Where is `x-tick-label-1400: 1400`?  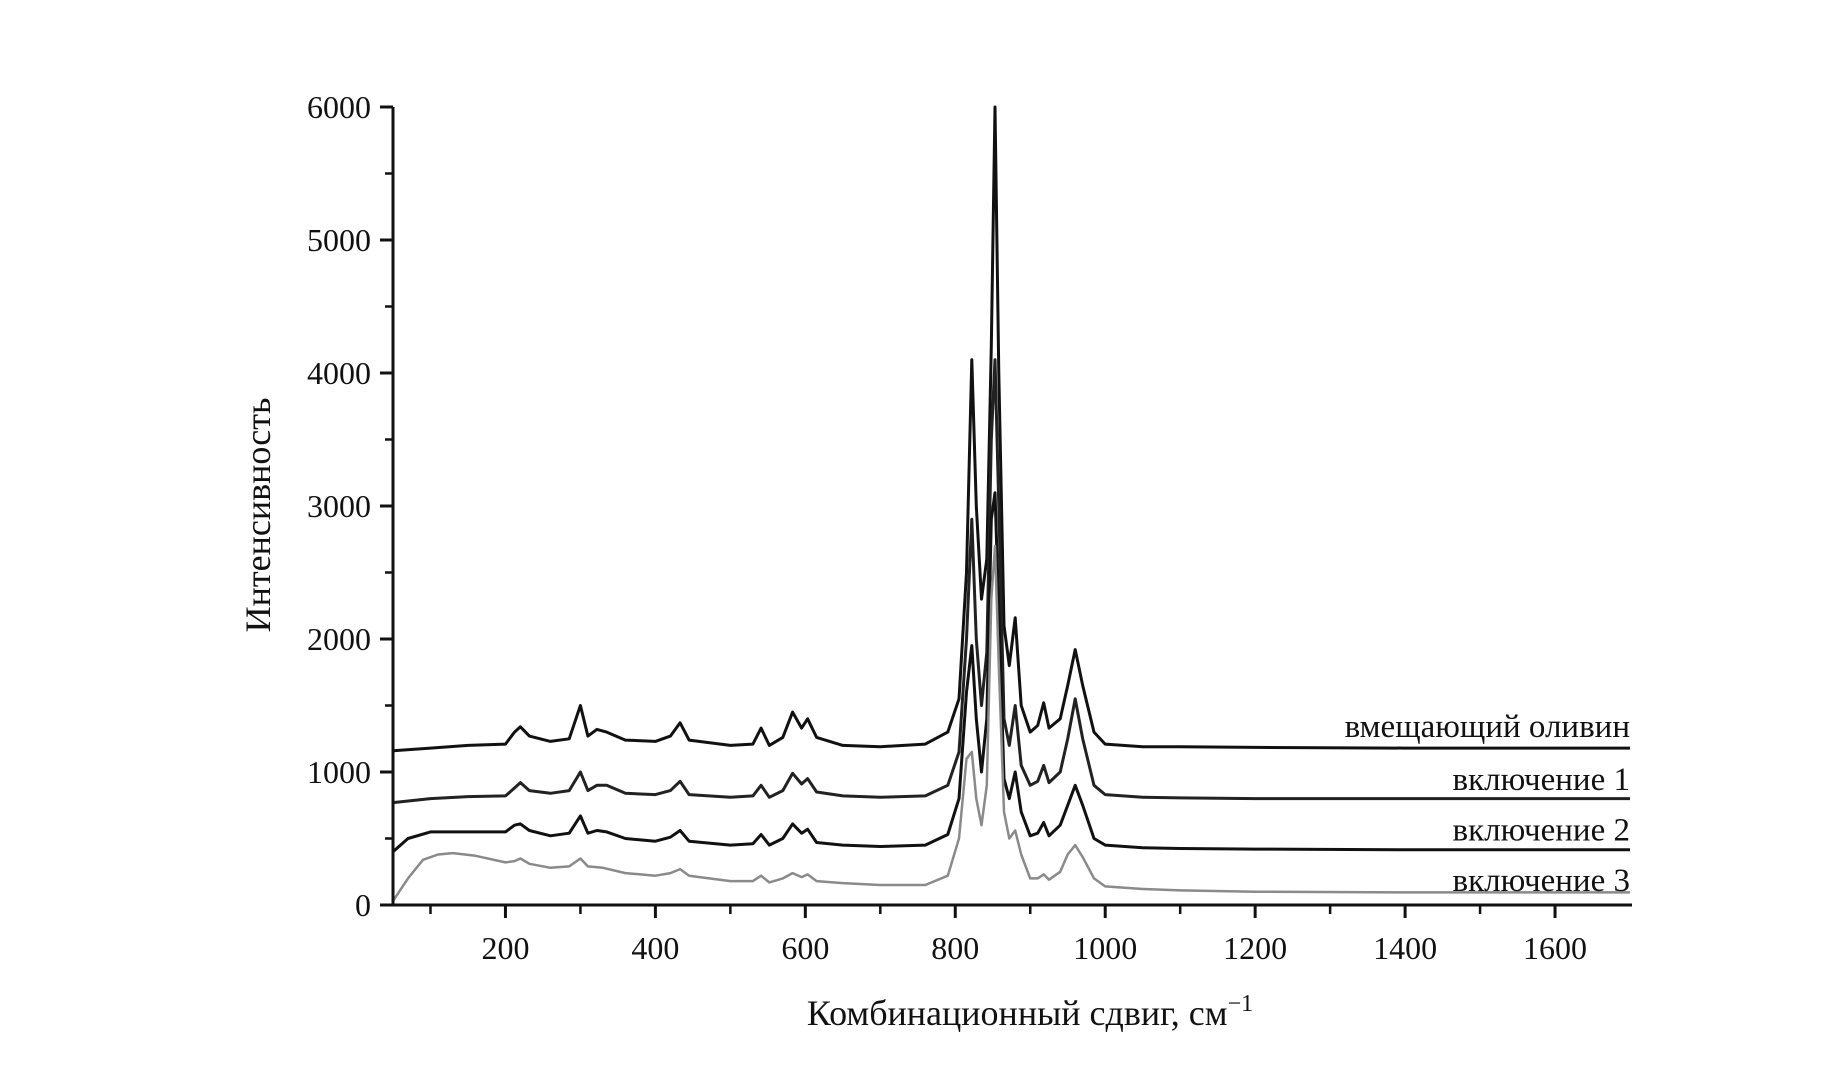
x-tick-label-1400: 1400 is located at coordinates (1405, 948).